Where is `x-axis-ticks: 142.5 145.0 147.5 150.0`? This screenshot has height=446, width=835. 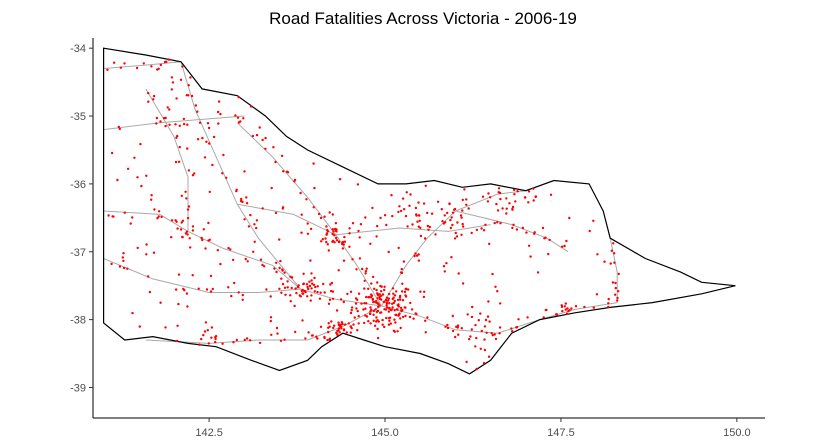 x-axis-ticks: 142.5 145.0 147.5 150.0 is located at coordinates (473, 428).